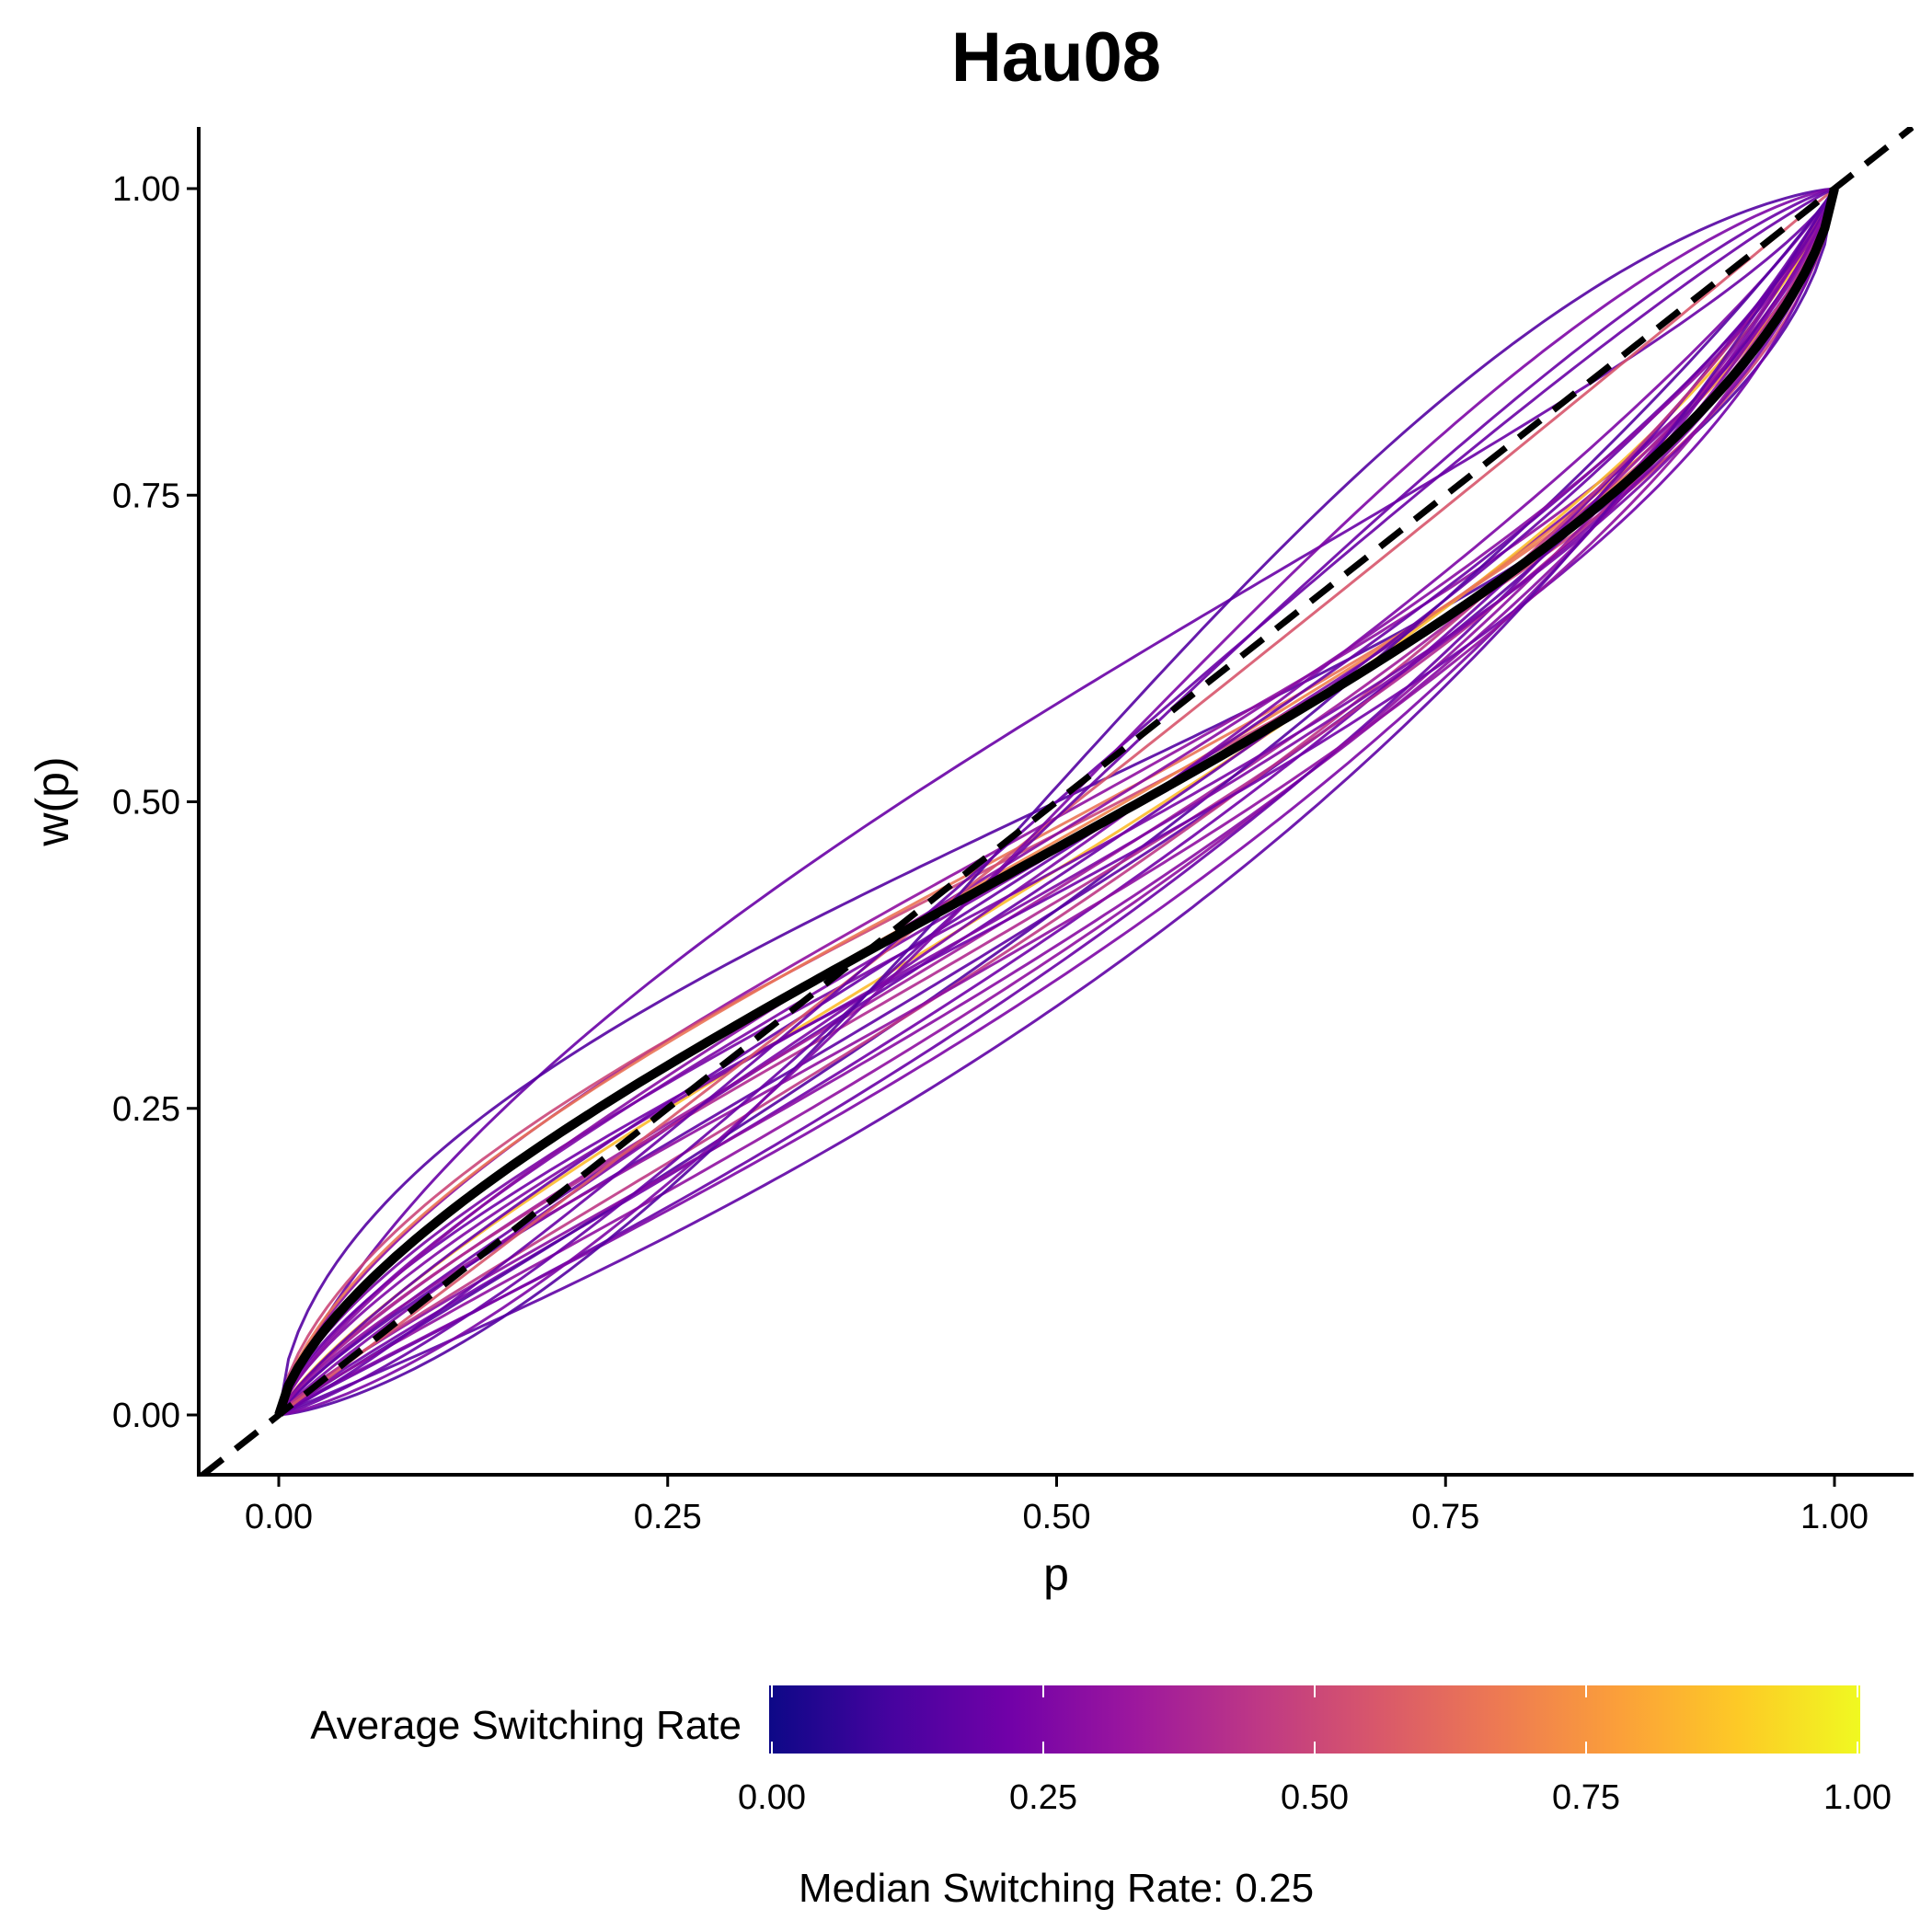  What do you see at coordinates (1056, 1574) in the screenshot?
I see `x-axis-title: p` at bounding box center [1056, 1574].